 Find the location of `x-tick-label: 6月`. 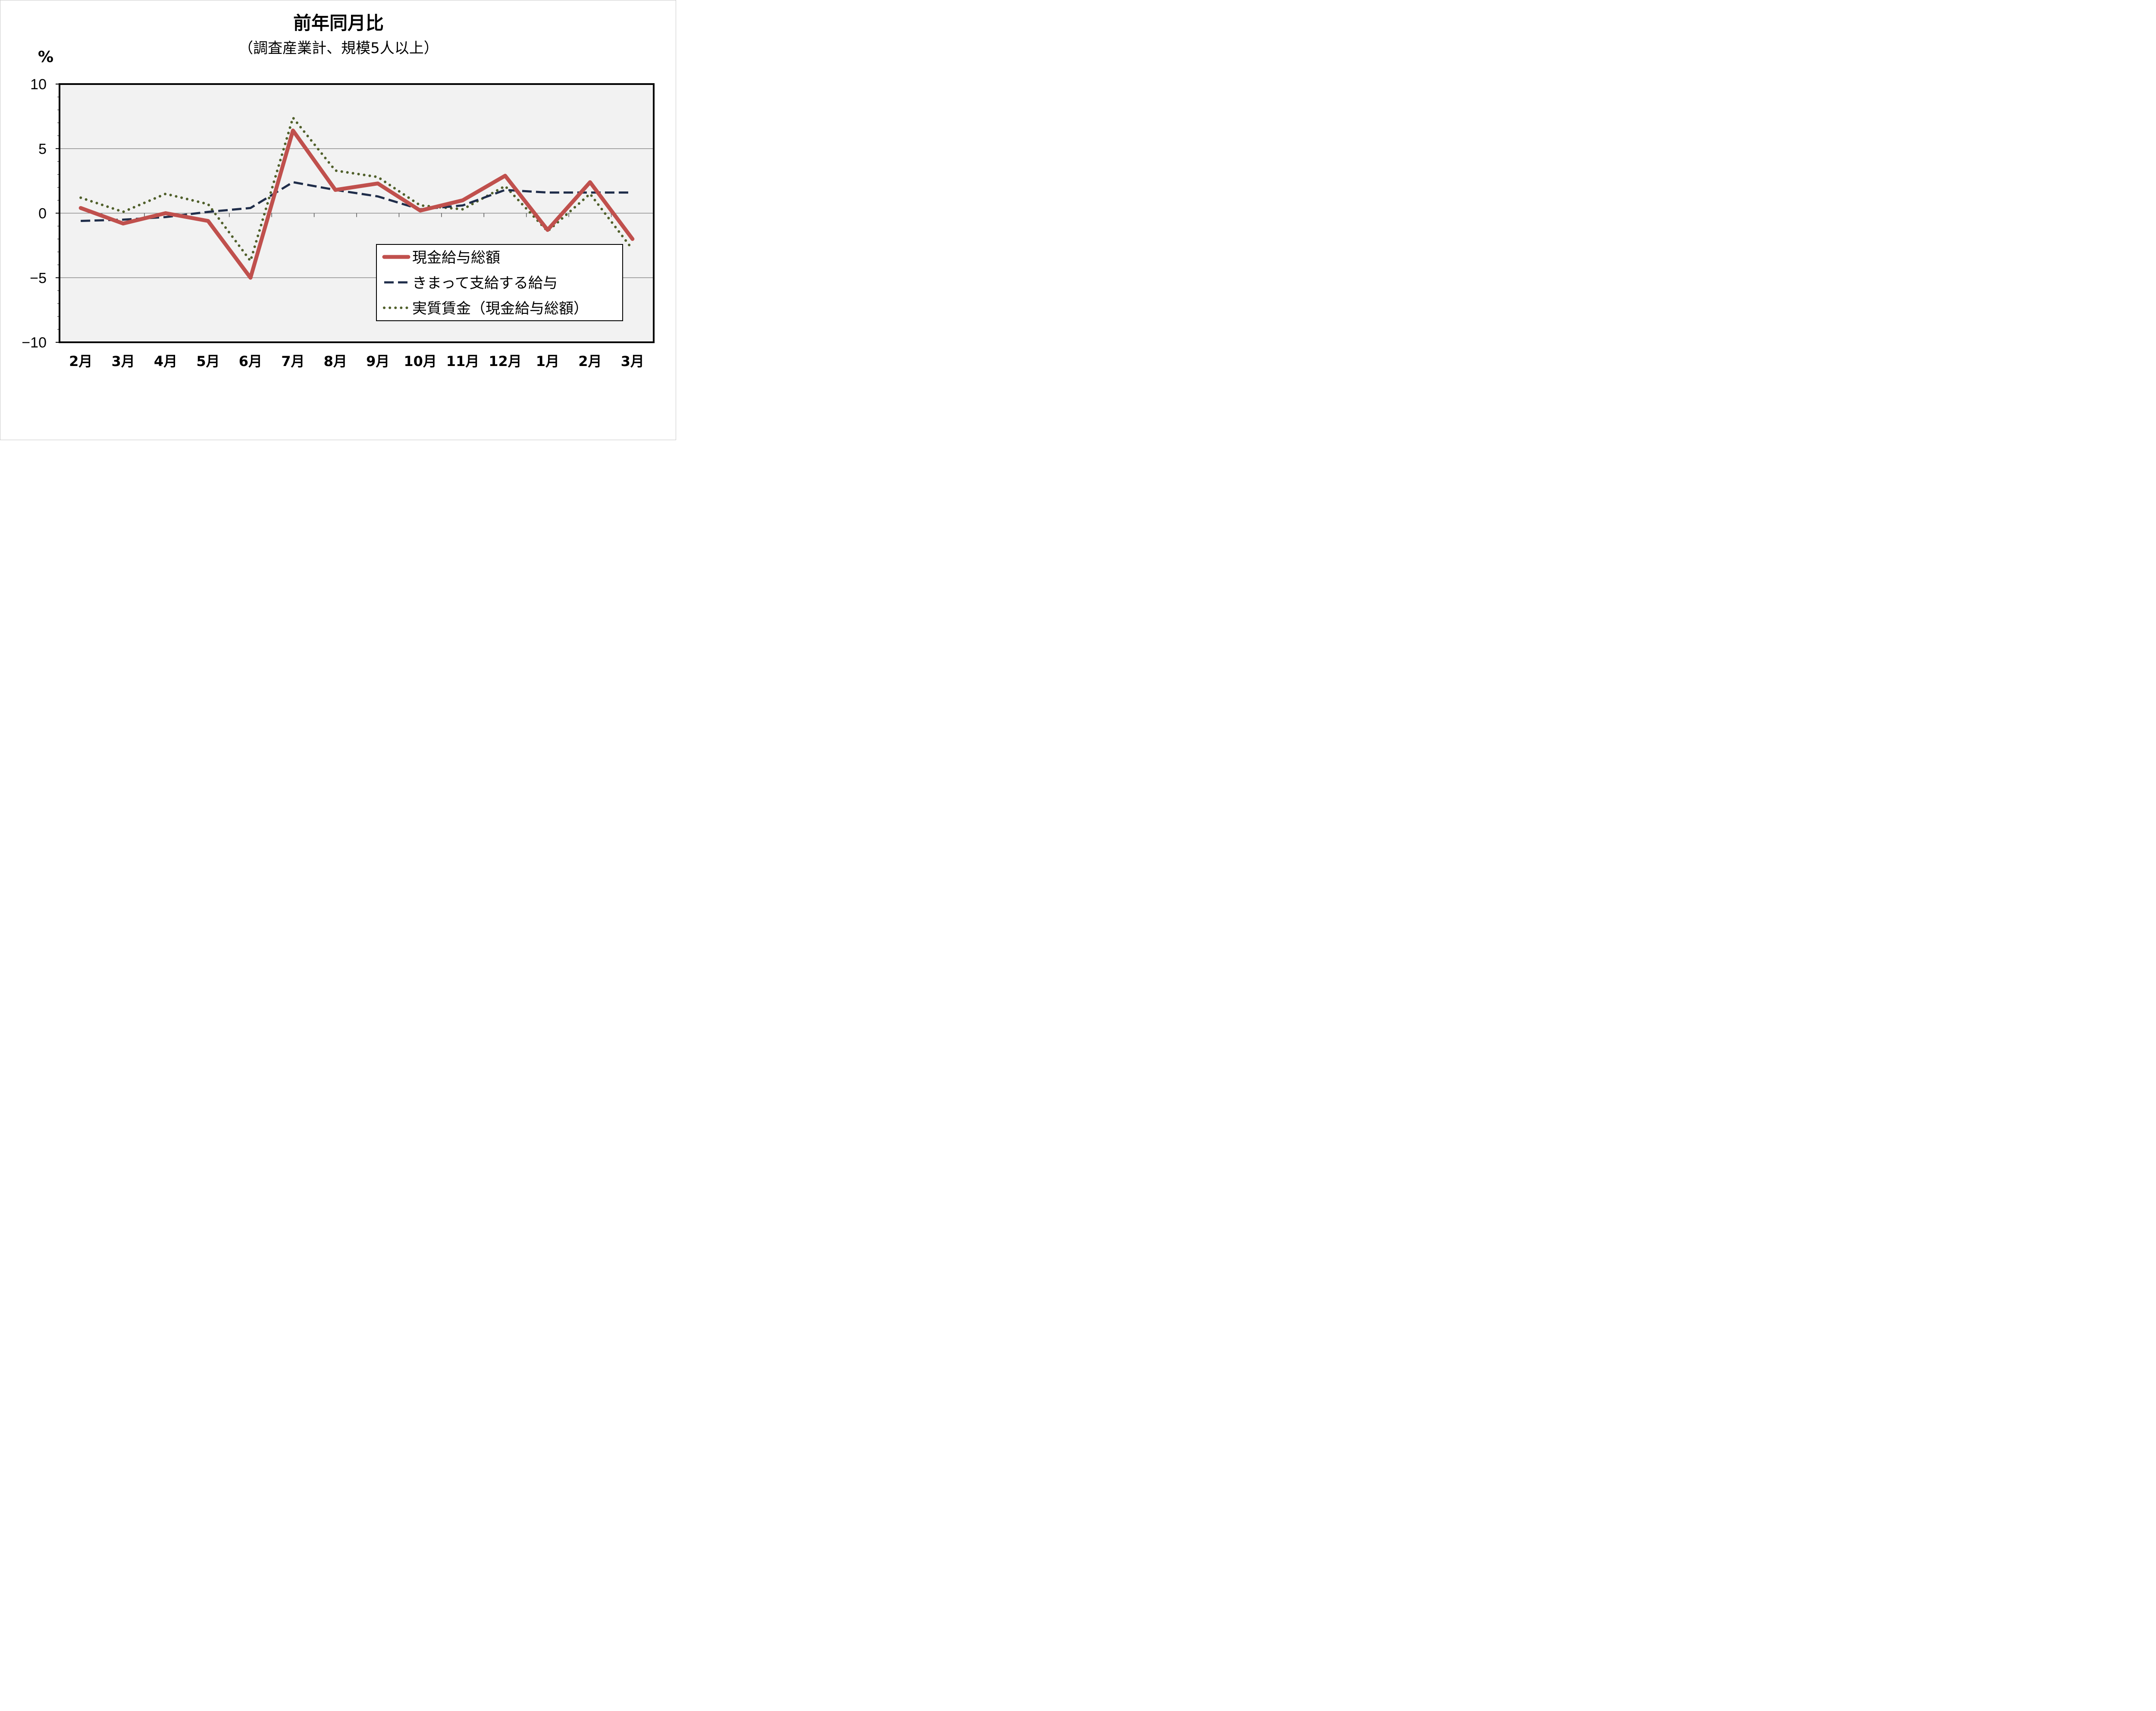

x-tick-label: 6月 is located at coordinates (250, 361).